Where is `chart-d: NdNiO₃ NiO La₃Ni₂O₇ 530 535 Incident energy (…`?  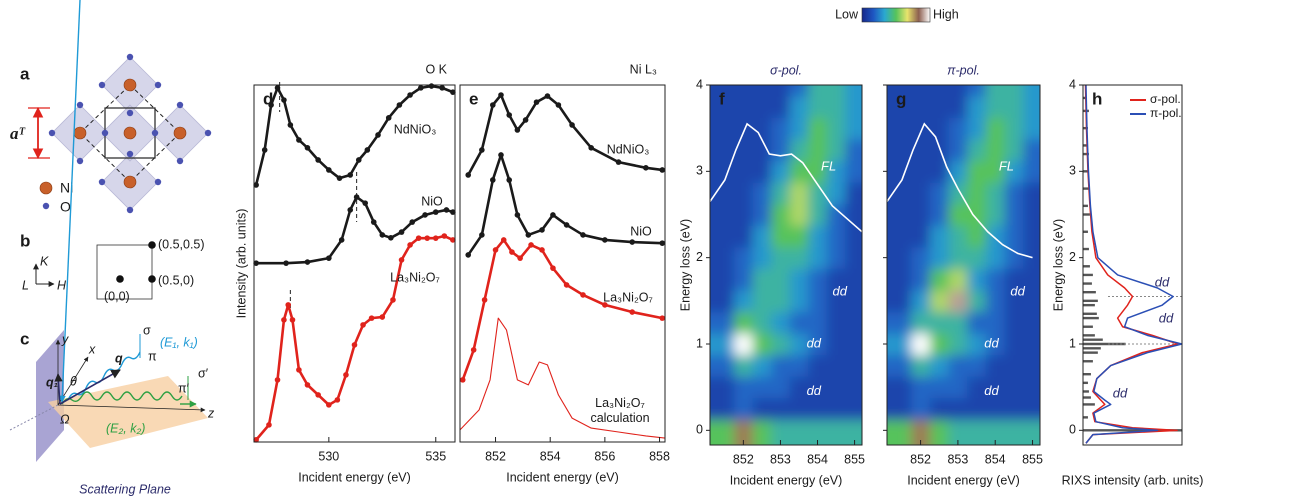 chart-d: NdNiO₃ NiO La₃Ni₂O₇ 530 535 Incident energy (… is located at coordinates (345, 273).